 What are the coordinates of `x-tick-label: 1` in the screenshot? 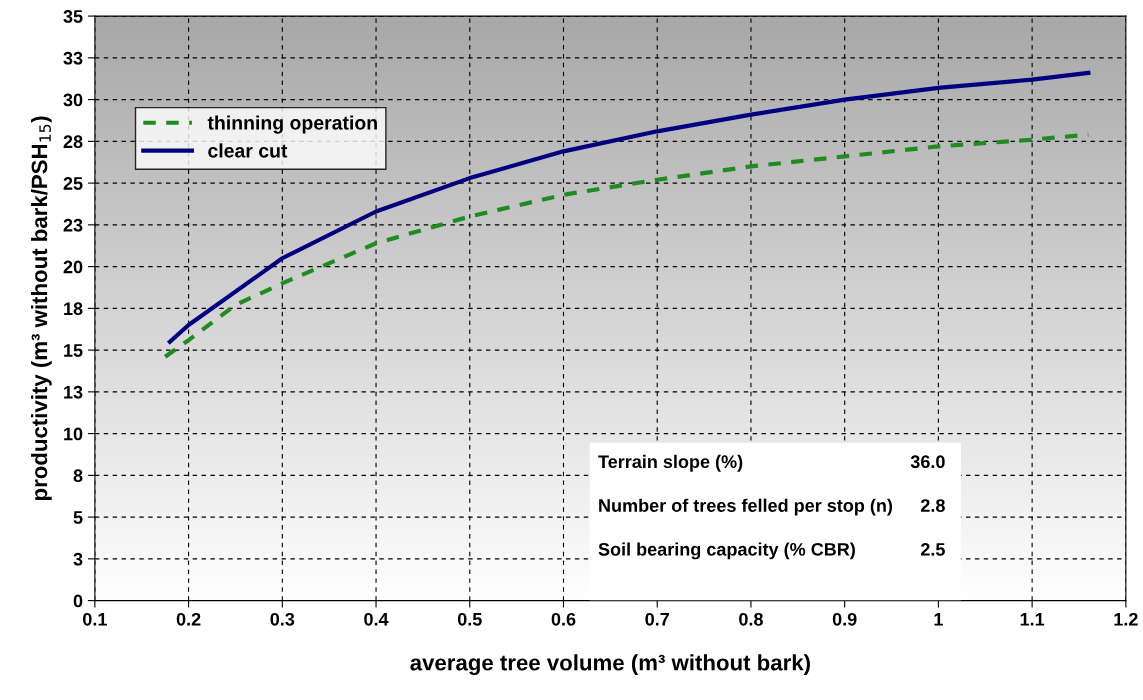 It's located at (938, 619).